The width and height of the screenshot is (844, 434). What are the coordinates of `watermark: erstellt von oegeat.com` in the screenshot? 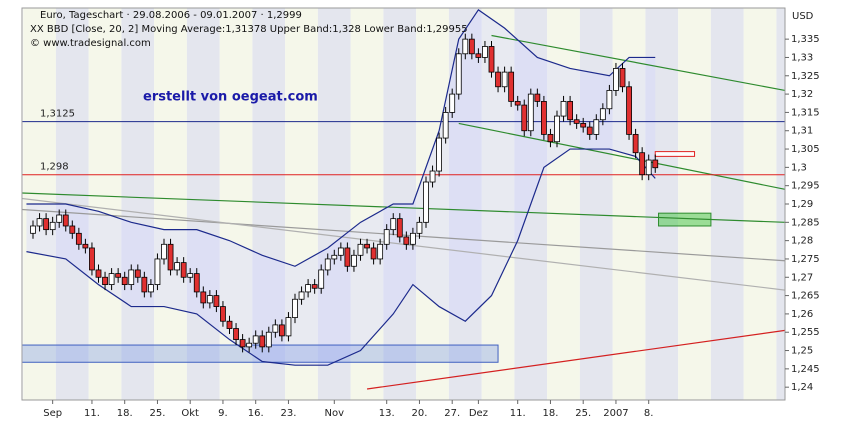 It's located at (230, 97).